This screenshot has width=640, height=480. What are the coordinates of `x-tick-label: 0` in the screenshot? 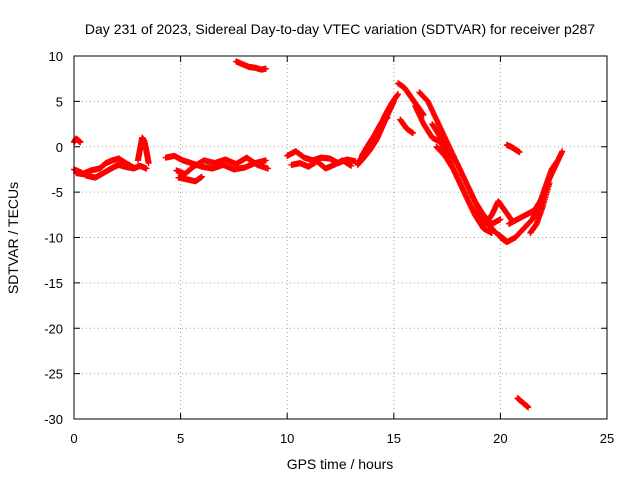 It's located at (73, 438).